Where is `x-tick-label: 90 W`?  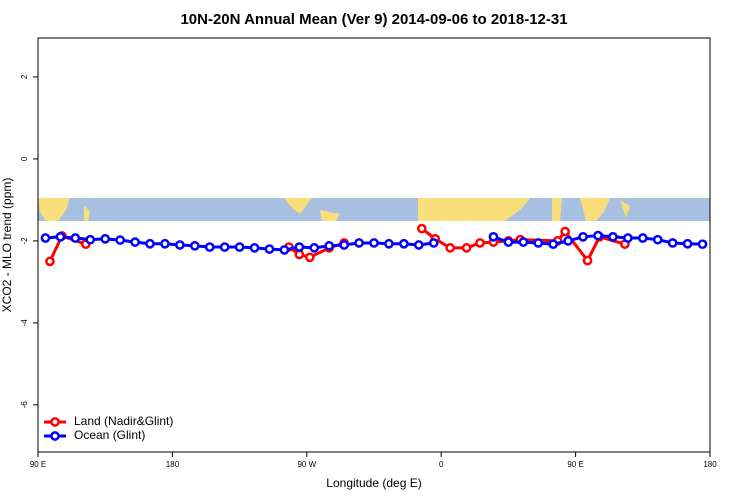 x-tick-label: 90 W is located at coordinates (306, 464).